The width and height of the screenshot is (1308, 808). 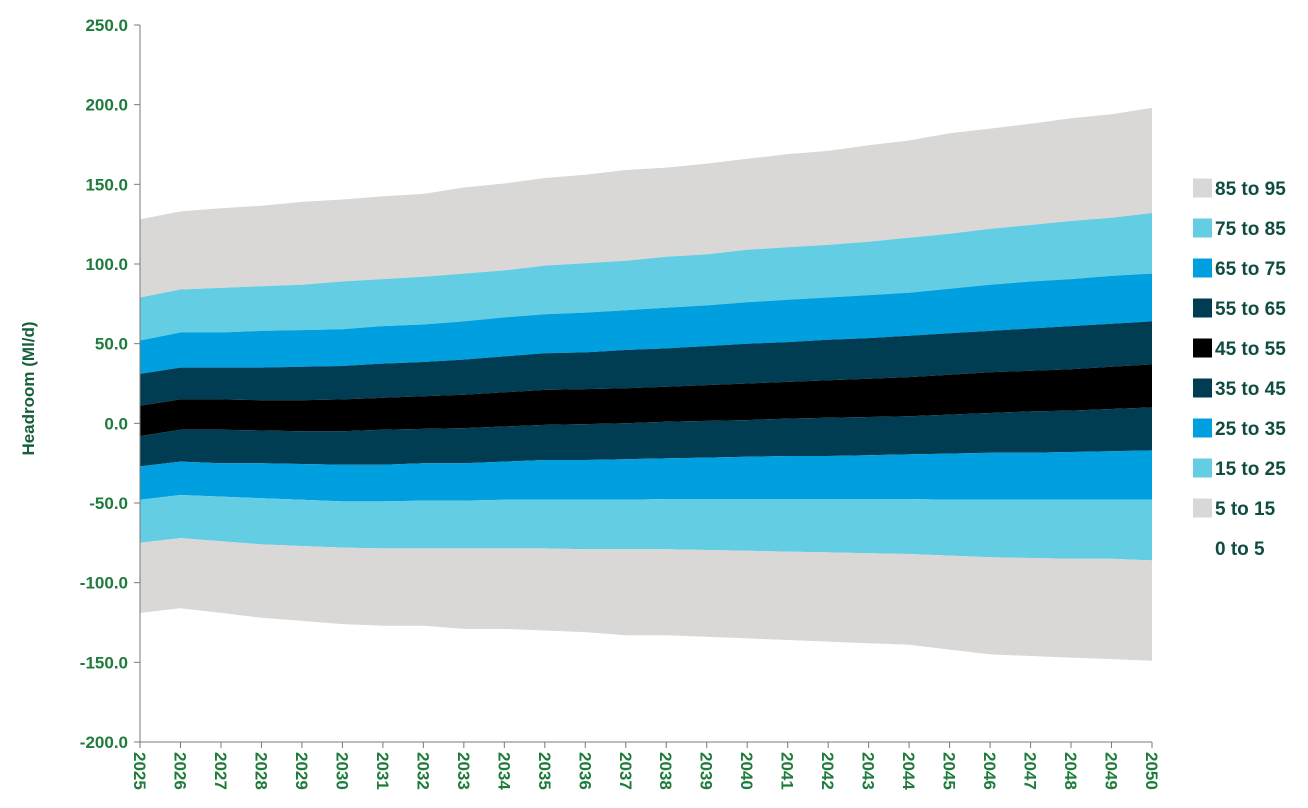 I want to click on x-tick-label: 2046, so click(x=989, y=771).